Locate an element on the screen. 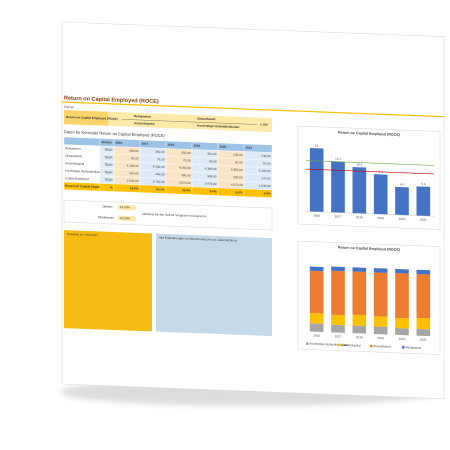 Image resolution: width=450 pixels, height=450 pixels. cell-text: 80,00 is located at coordinates (135, 158).